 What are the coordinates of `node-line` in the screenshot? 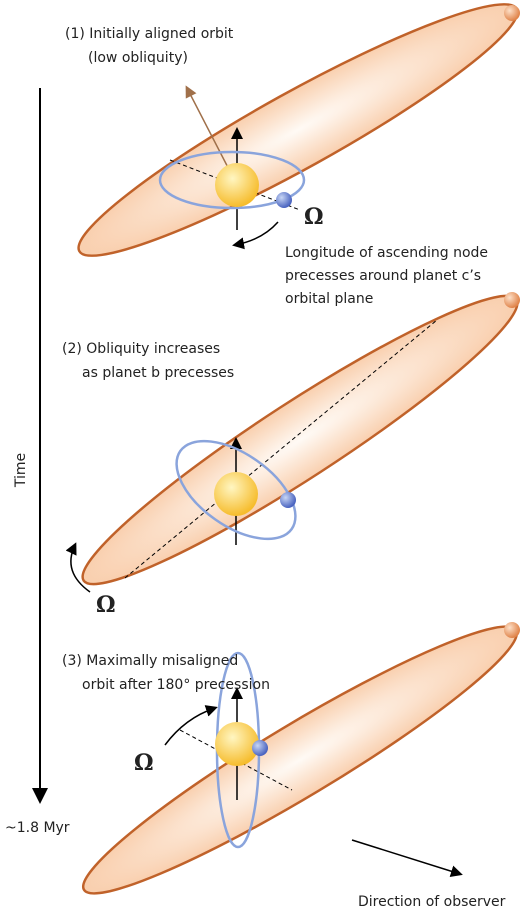 It's located at (235, 185).